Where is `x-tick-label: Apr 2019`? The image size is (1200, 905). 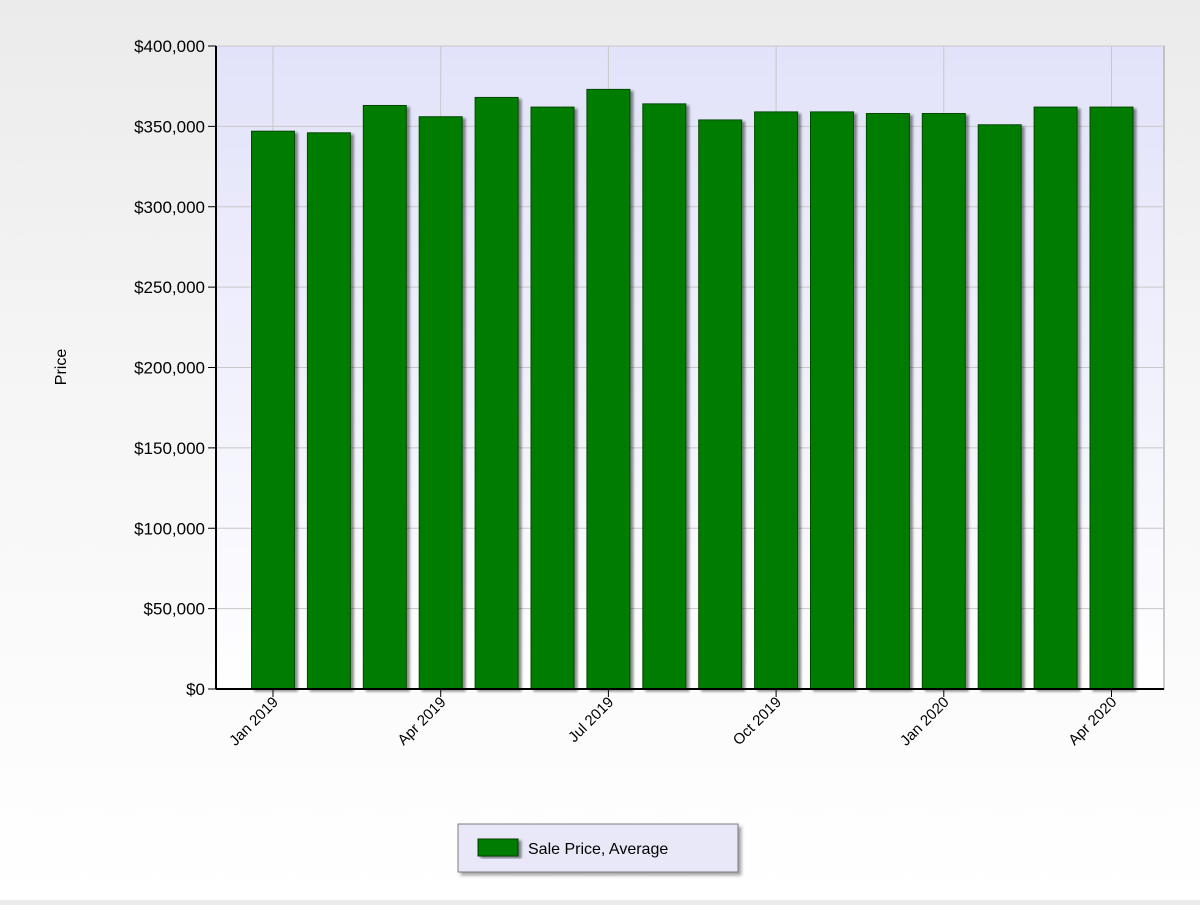
x-tick-label: Apr 2019 is located at coordinates (421, 721).